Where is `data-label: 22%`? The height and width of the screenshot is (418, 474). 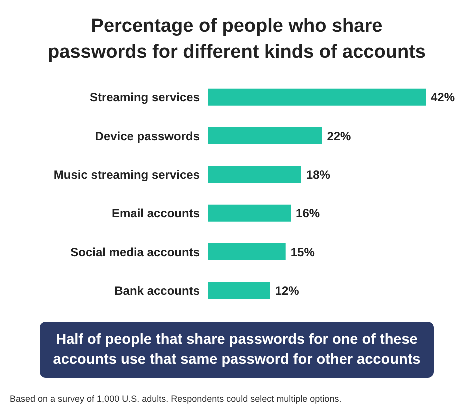
data-label: 22% is located at coordinates (339, 136).